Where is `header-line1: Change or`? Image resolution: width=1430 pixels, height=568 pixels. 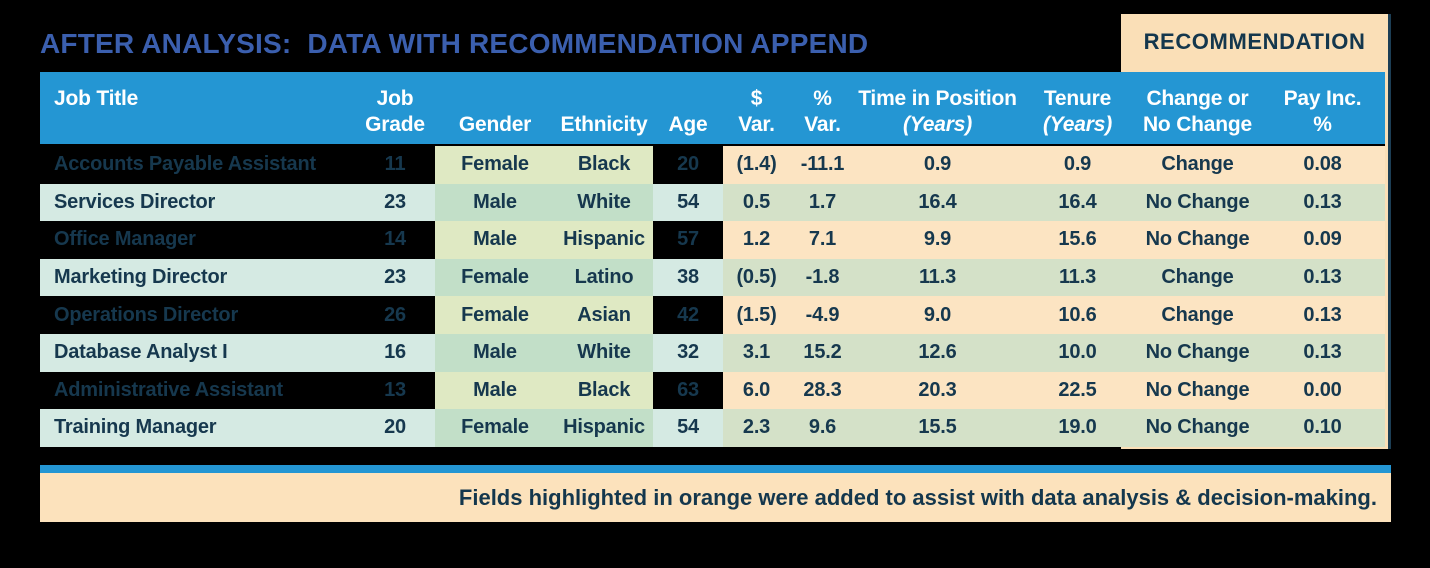
header-line1: Change or is located at coordinates (1197, 98).